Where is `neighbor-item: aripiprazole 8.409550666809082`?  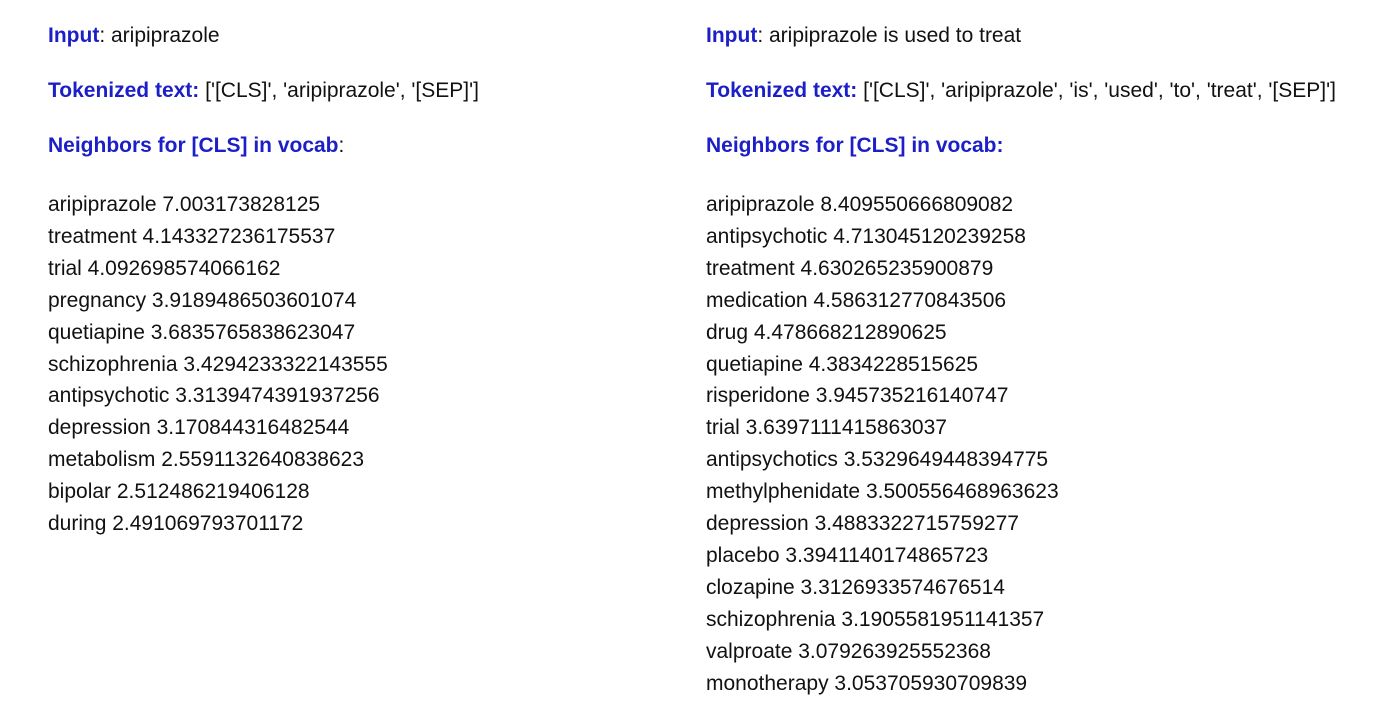 neighbor-item: aripiprazole 8.409550666809082 is located at coordinates (860, 204).